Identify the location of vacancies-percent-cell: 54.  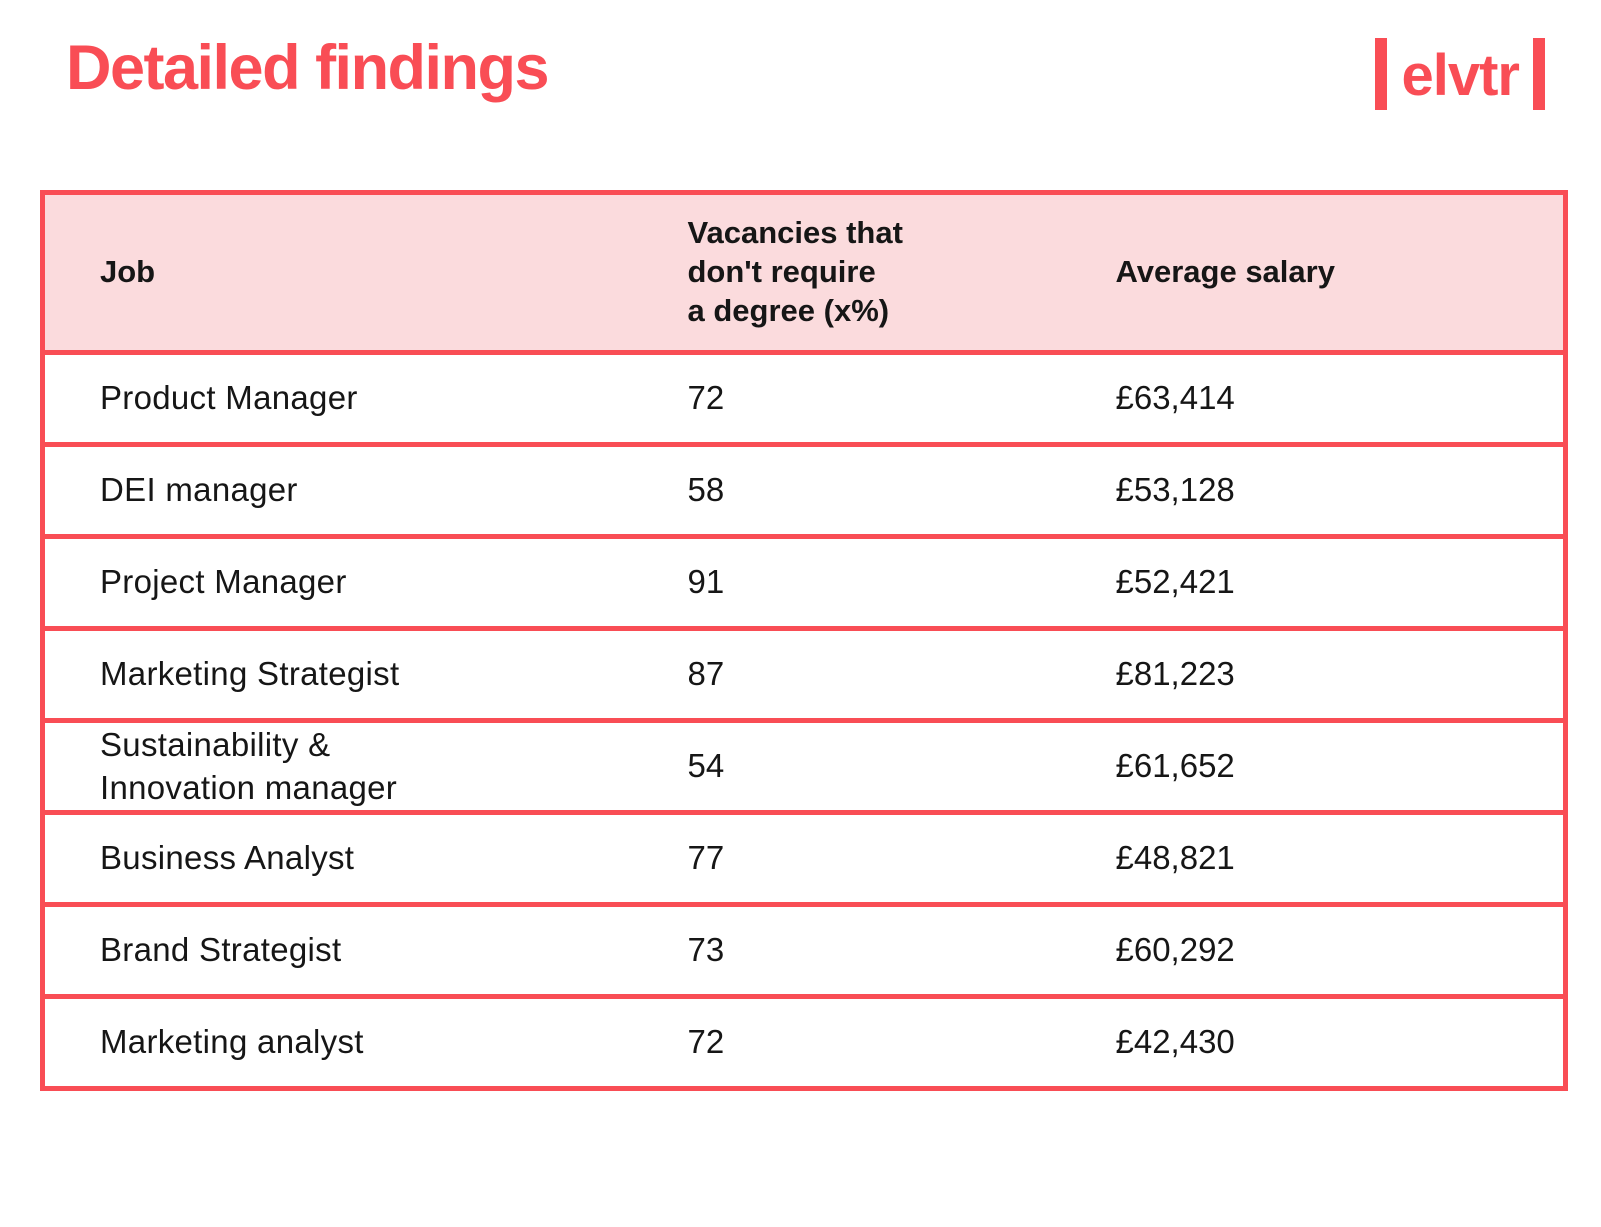
(706, 766).